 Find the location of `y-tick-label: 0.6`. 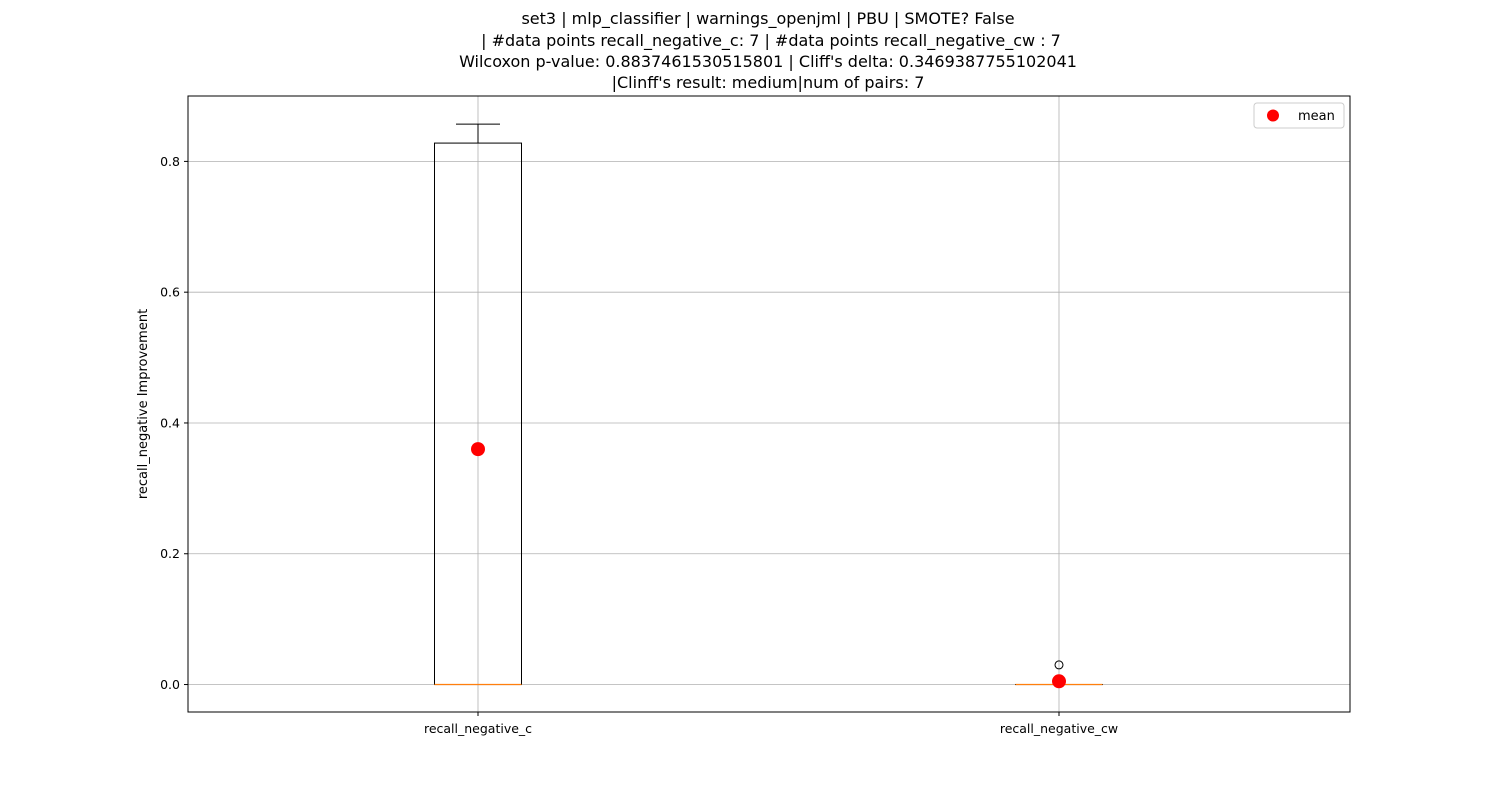

y-tick-label: 0.6 is located at coordinates (170, 292).